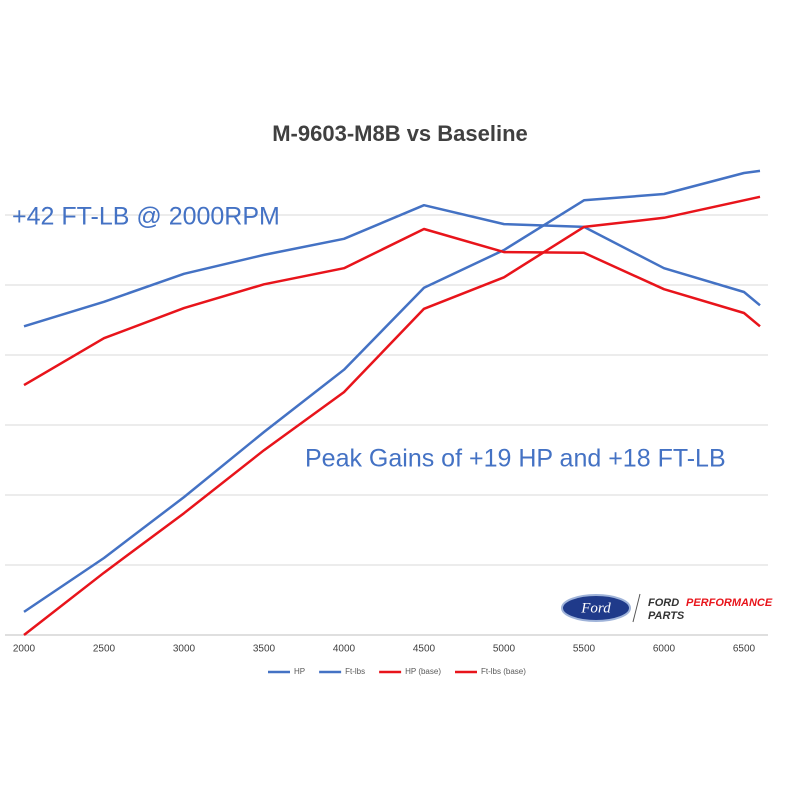 Image resolution: width=800 pixels, height=800 pixels. Describe the element at coordinates (663, 603) in the screenshot. I see `logo-brand: FORD` at that location.